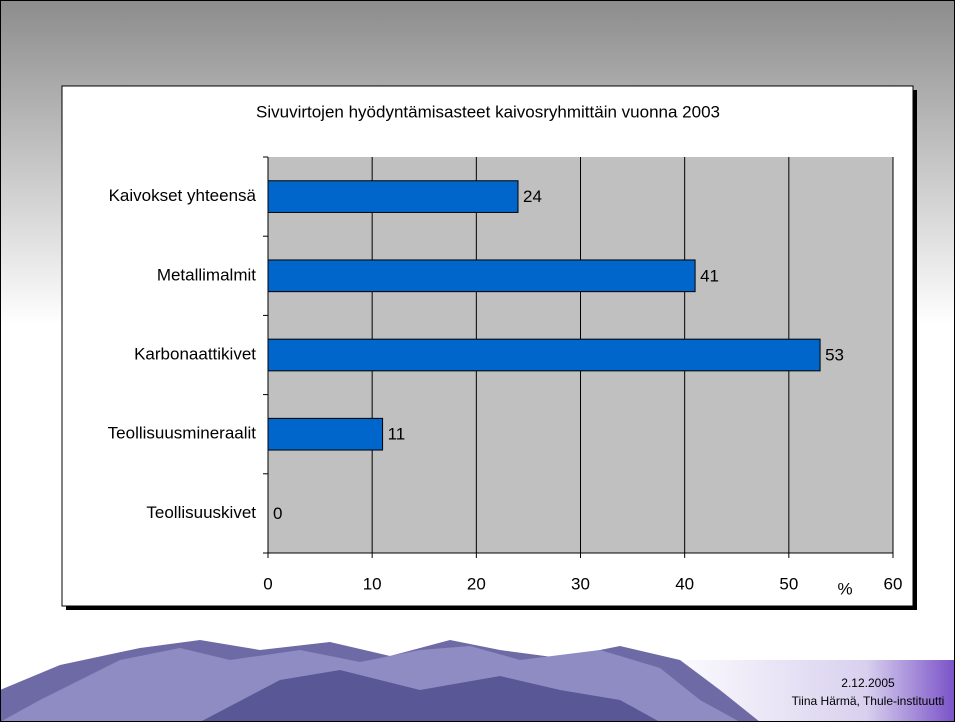 This screenshot has height=722, width=955. What do you see at coordinates (182, 433) in the screenshot?
I see `y-tick-label: Teollisuusmineraalit` at bounding box center [182, 433].